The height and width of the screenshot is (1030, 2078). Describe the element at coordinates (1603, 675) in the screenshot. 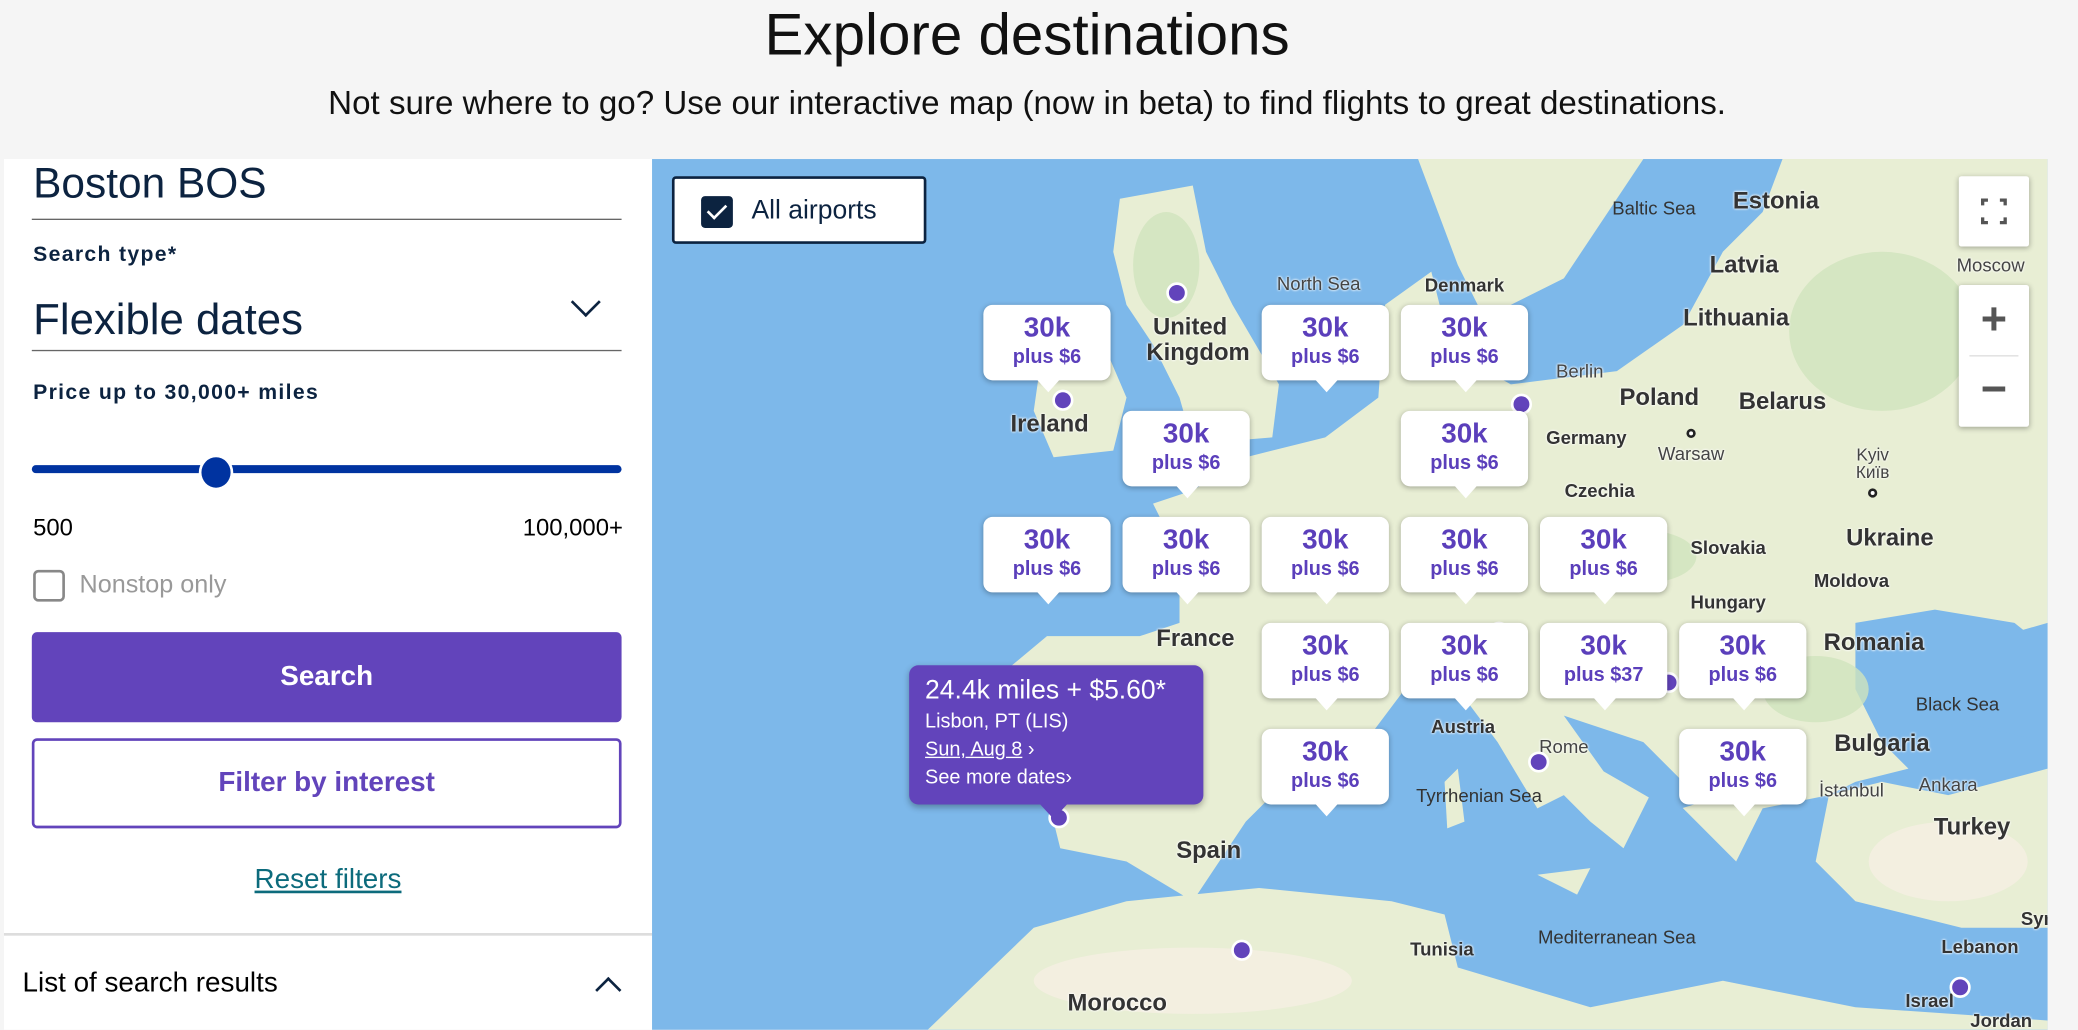

I see `marker-fee: plus $37` at that location.